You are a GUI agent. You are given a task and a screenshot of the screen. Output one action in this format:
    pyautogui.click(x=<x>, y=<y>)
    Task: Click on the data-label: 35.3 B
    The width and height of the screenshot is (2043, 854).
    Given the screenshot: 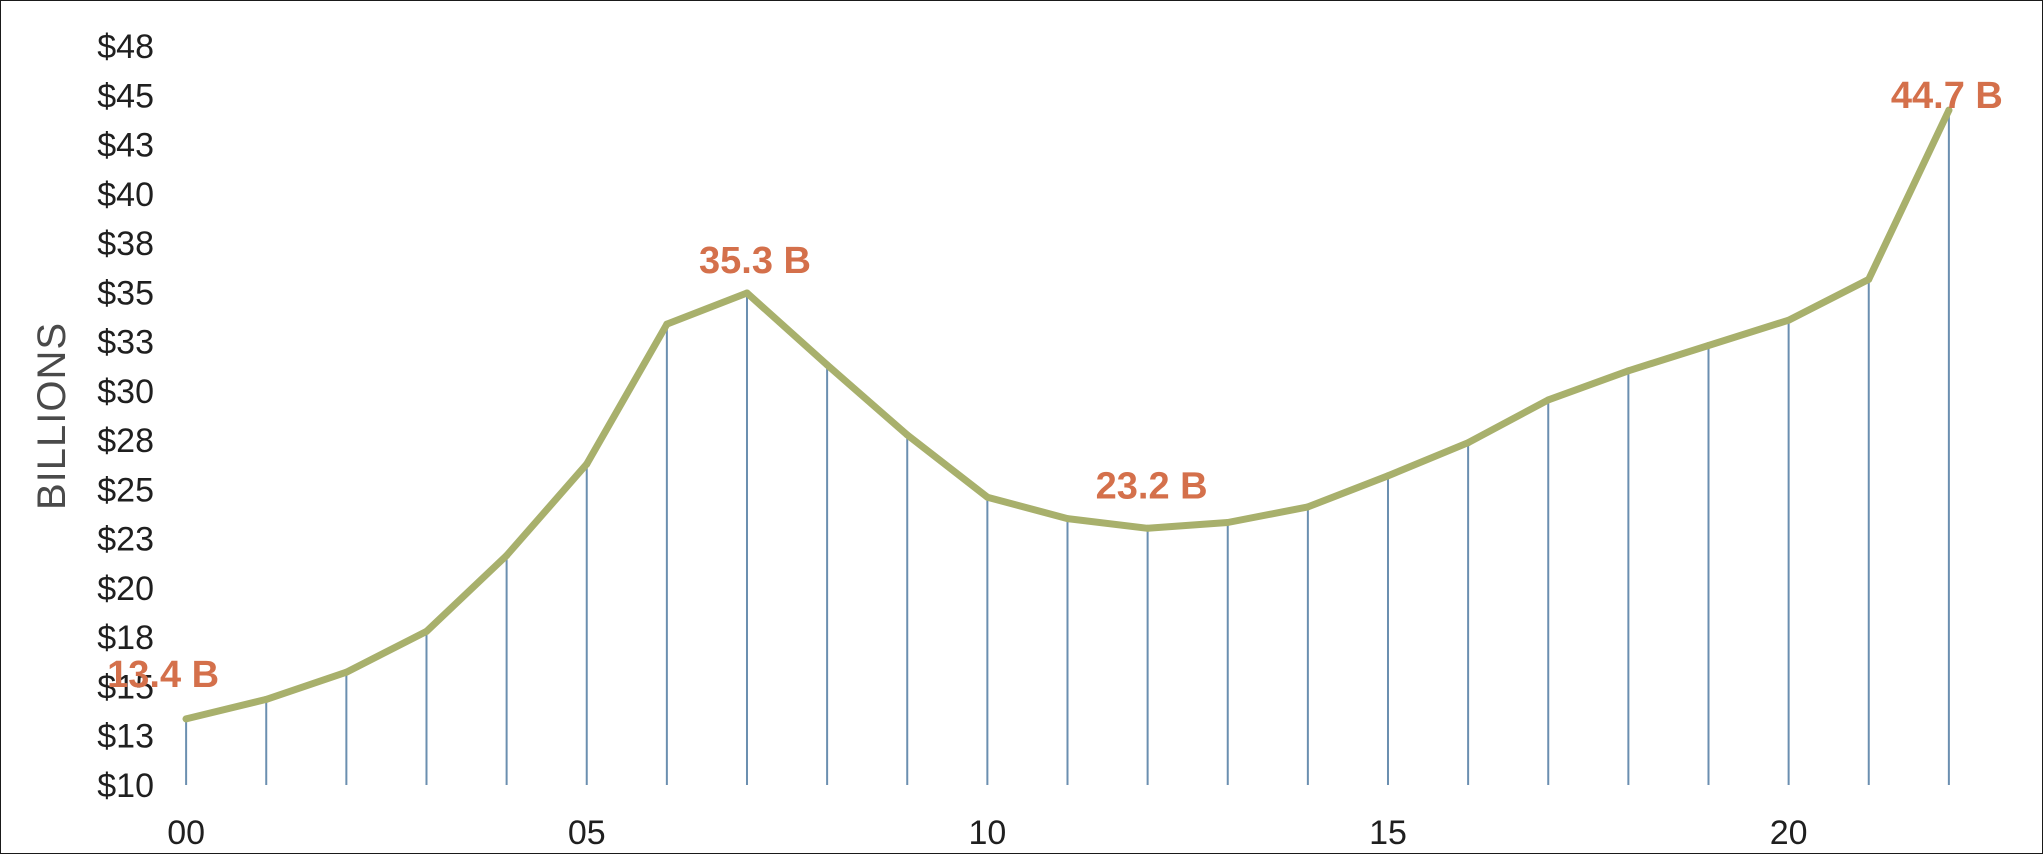 What is the action you would take?
    pyautogui.click(x=755, y=261)
    